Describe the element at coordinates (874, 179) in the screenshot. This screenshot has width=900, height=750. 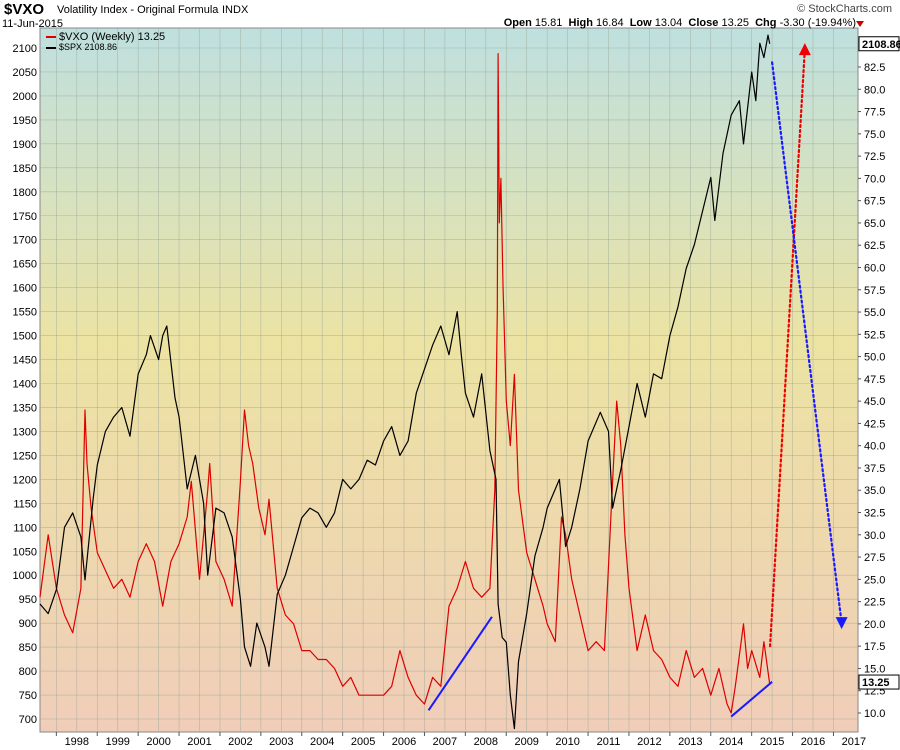
I see `right-tick-label: 70.0` at that location.